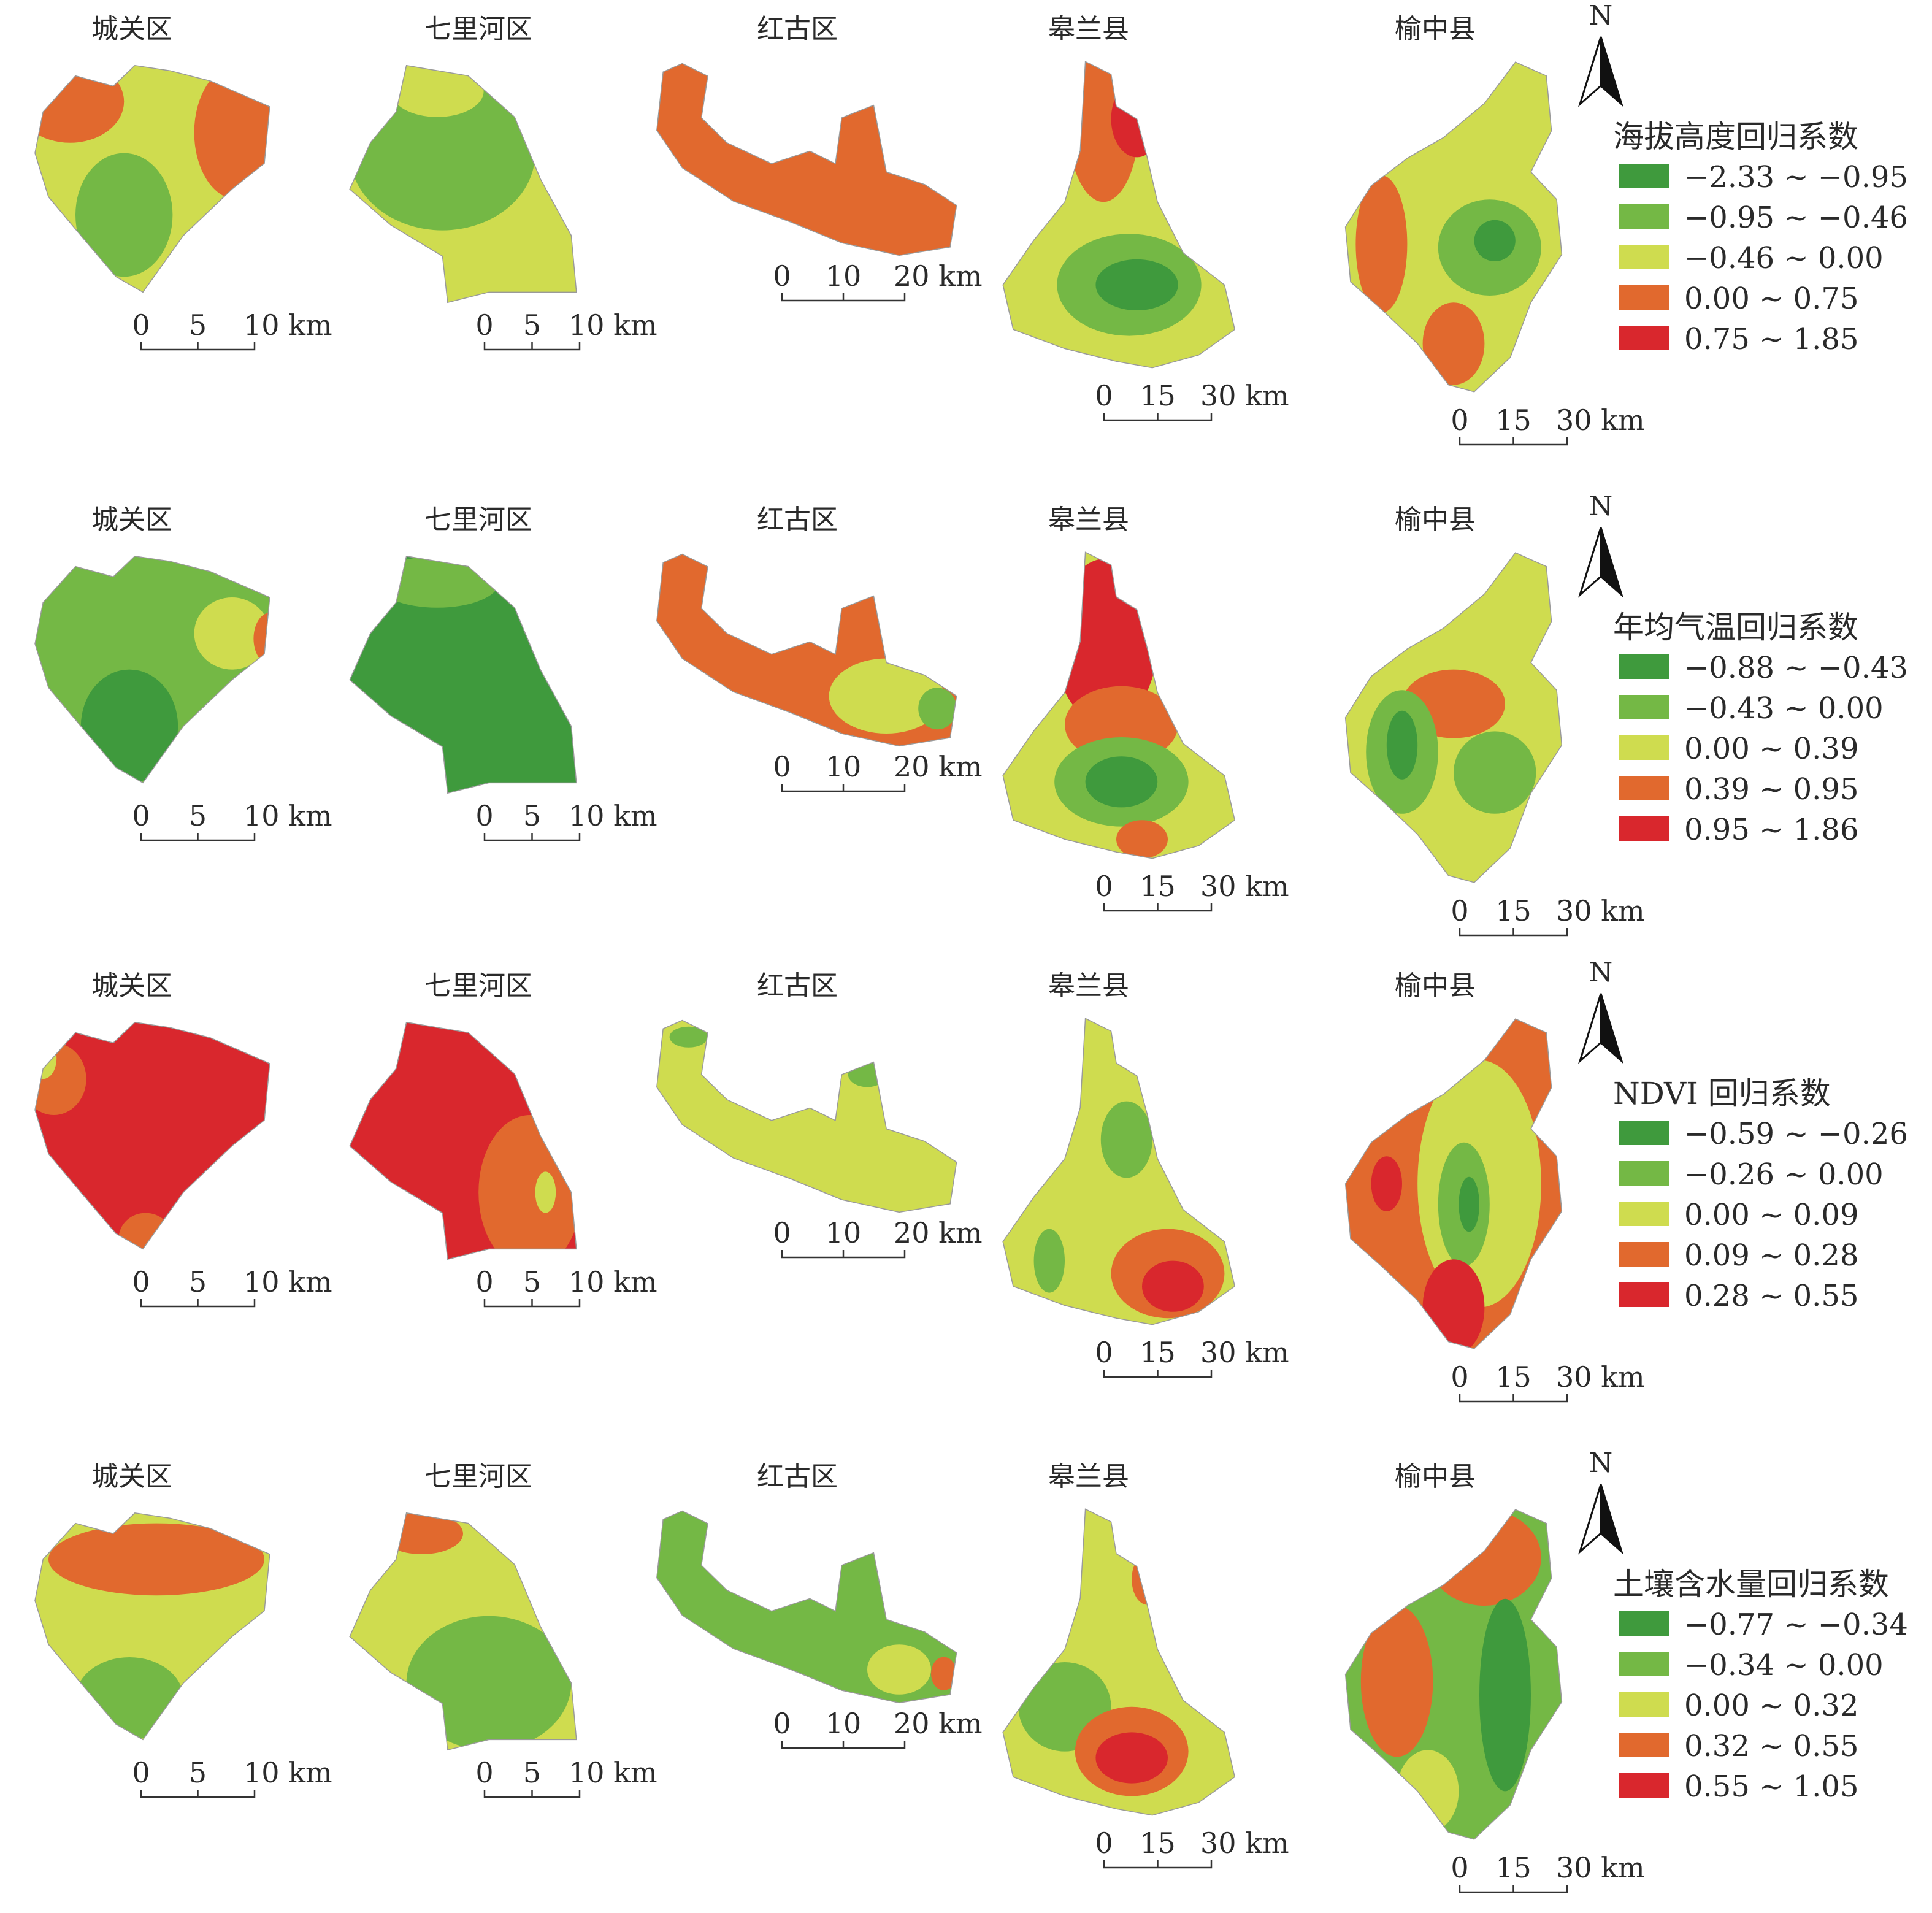 This screenshot has width=1932, height=1913. I want to click on legend-class-label: −0.26 ~ 0.00, so click(1784, 1174).